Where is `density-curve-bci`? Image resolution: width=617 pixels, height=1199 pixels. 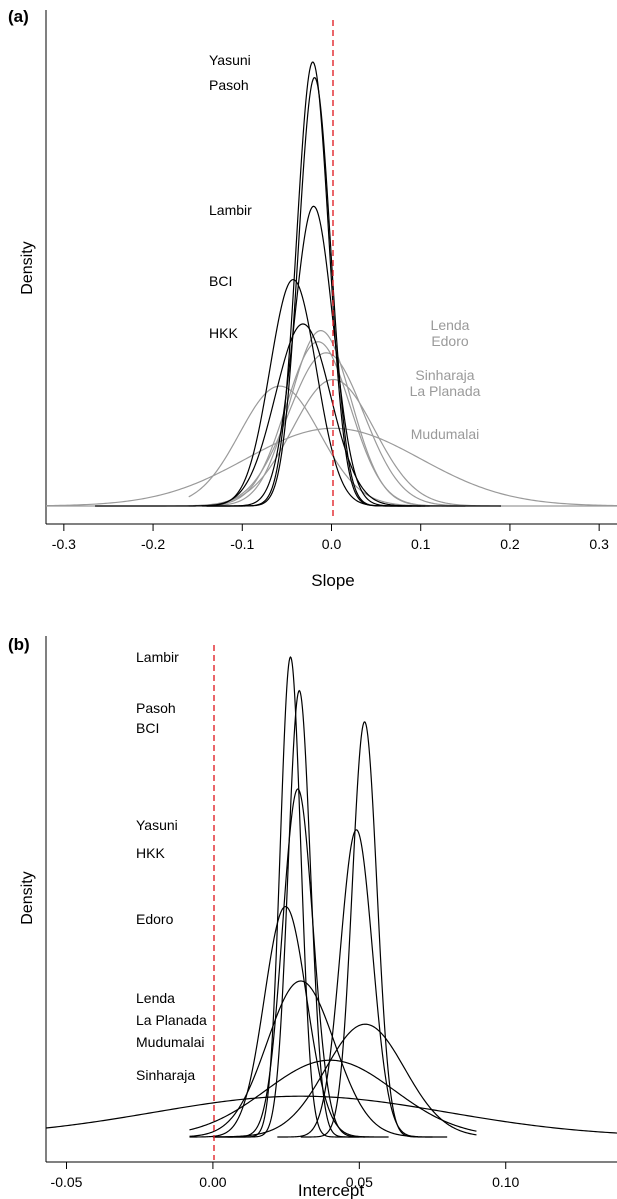
density-curve-bci is located at coordinates (253, 392).